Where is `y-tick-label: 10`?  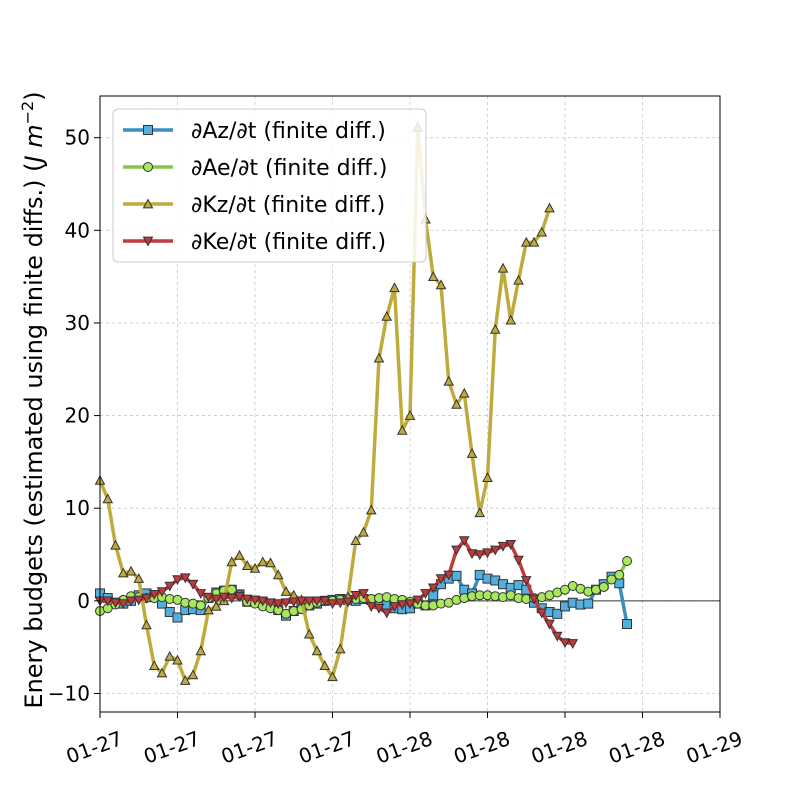 y-tick-label: 10 is located at coordinates (77, 508).